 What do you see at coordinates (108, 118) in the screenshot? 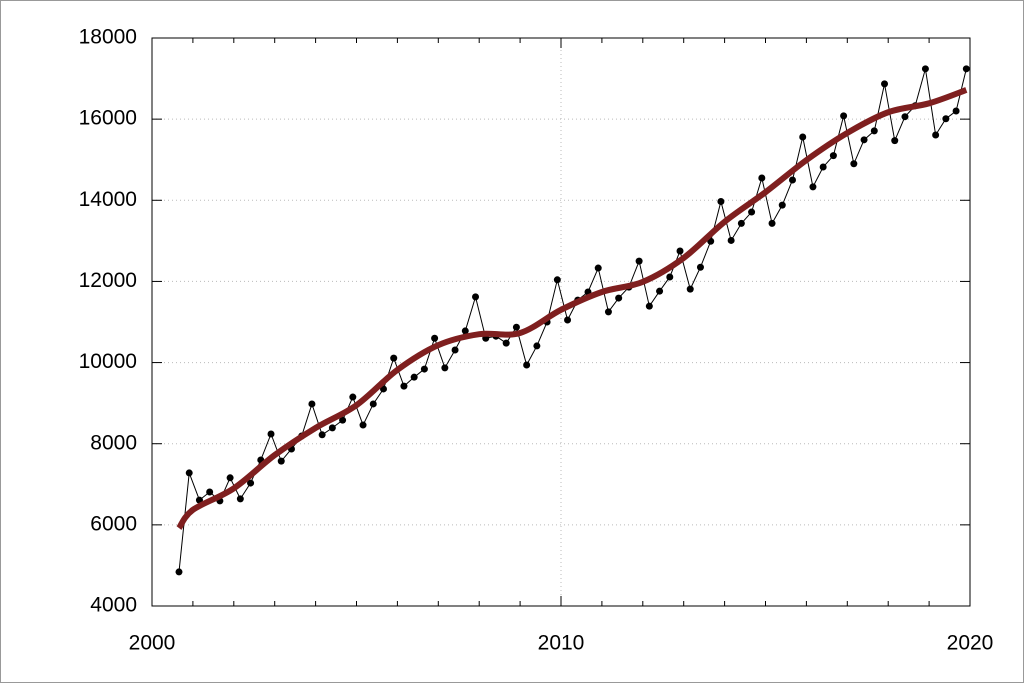
I see `y-tick-label: 16000` at bounding box center [108, 118].